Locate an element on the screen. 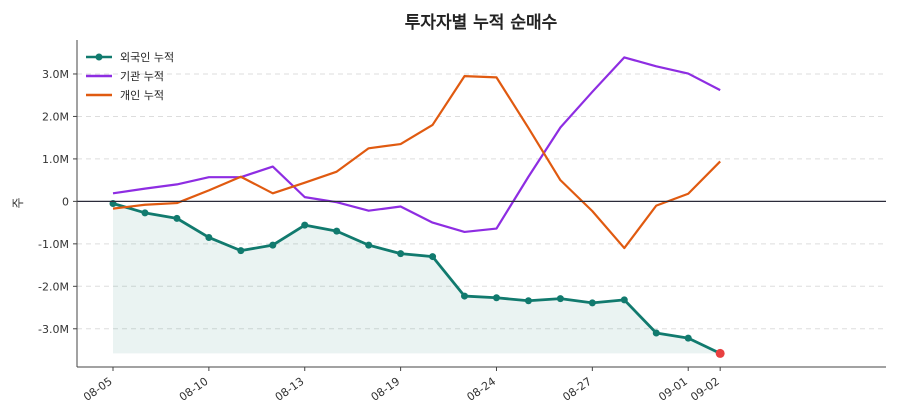 The width and height of the screenshot is (900, 420). y-tick-label: 0 is located at coordinates (65, 201).